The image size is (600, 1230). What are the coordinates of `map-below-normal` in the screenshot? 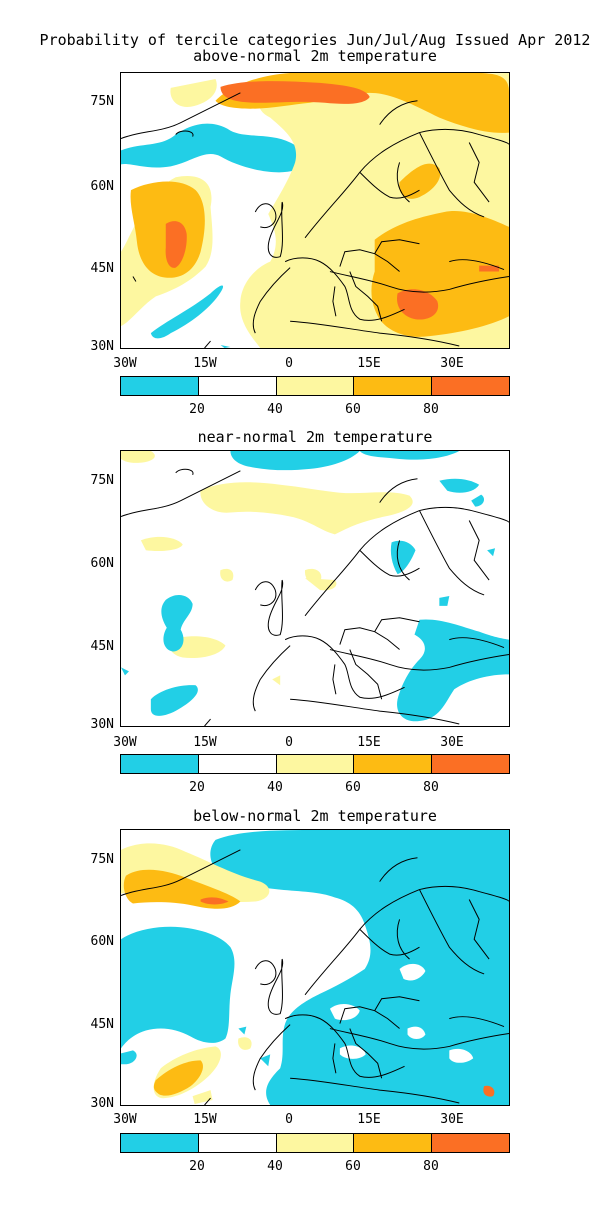 It's located at (315, 967).